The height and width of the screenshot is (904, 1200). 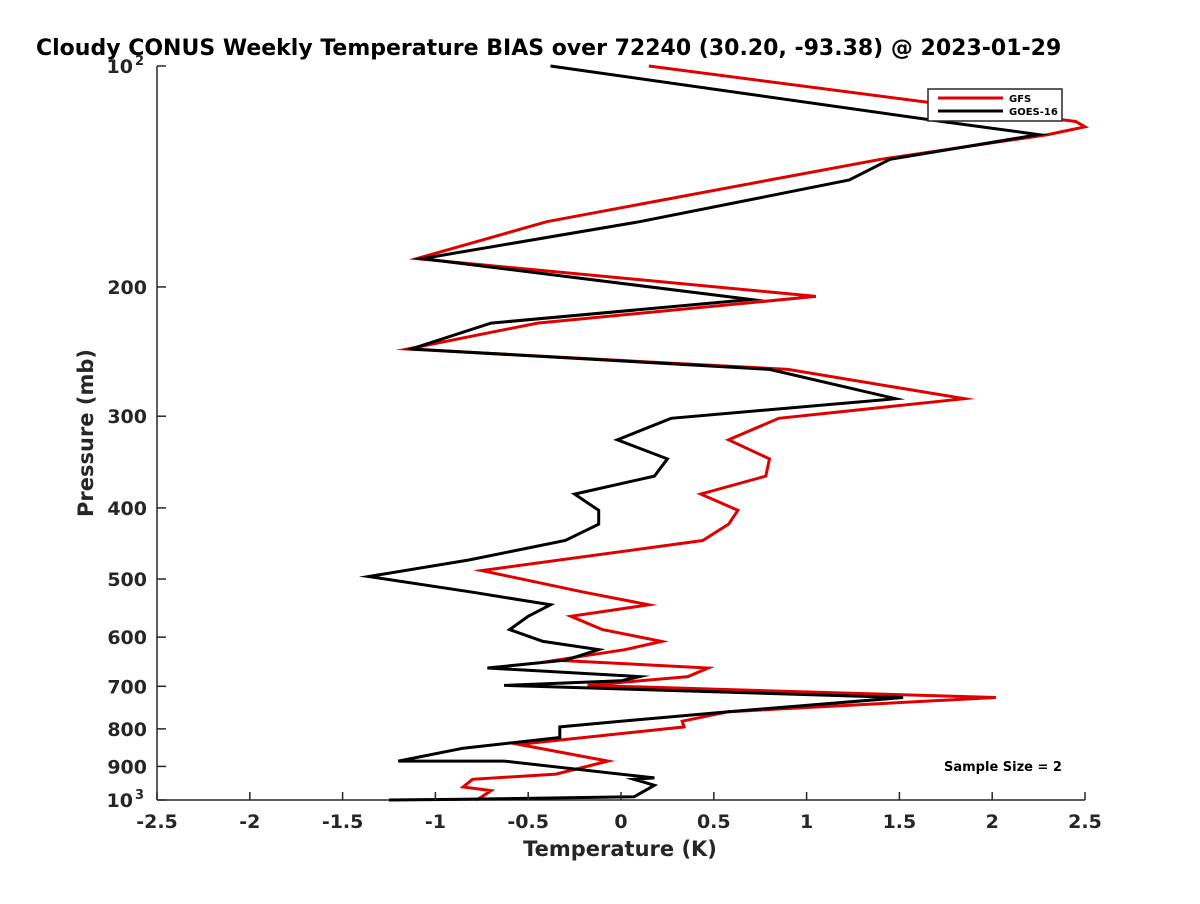 I want to click on legend-box, so click(x=995, y=105).